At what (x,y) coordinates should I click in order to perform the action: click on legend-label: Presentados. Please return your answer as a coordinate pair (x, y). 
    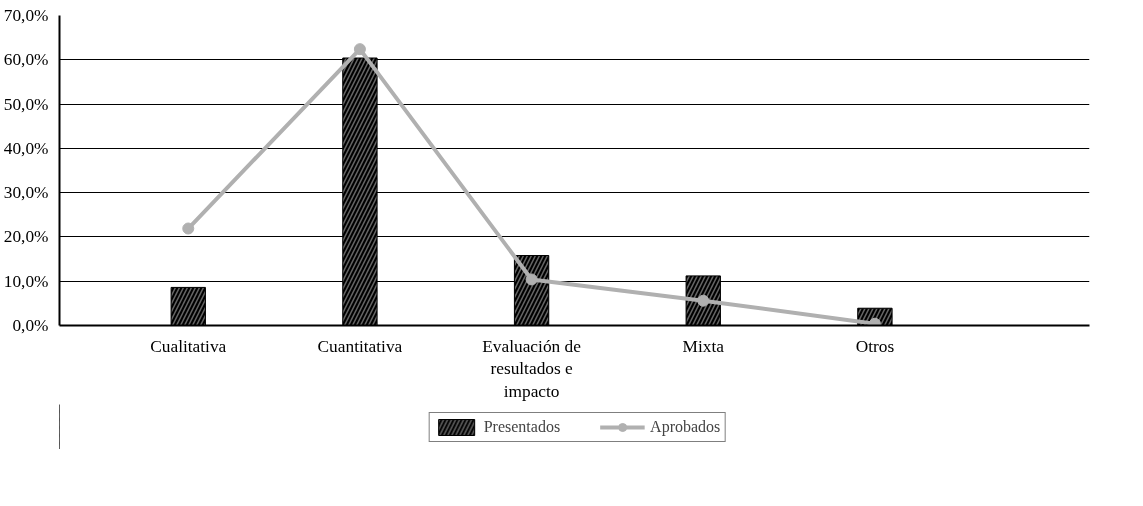
    Looking at the image, I should click on (522, 426).